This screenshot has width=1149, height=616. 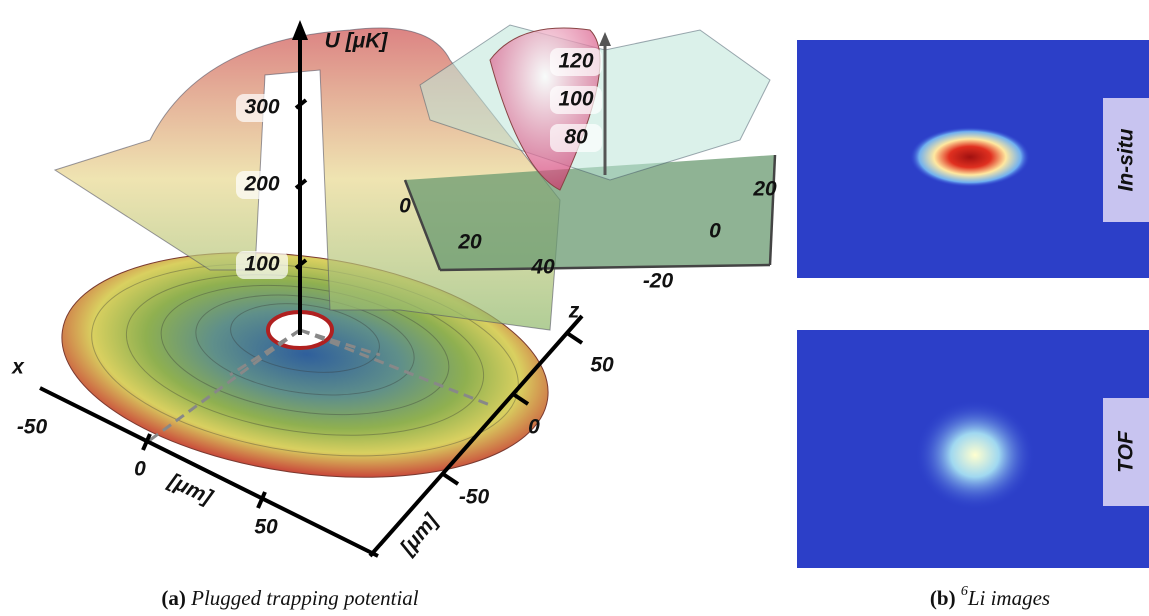 I want to click on inset-z-tick: 20, so click(x=764, y=189).